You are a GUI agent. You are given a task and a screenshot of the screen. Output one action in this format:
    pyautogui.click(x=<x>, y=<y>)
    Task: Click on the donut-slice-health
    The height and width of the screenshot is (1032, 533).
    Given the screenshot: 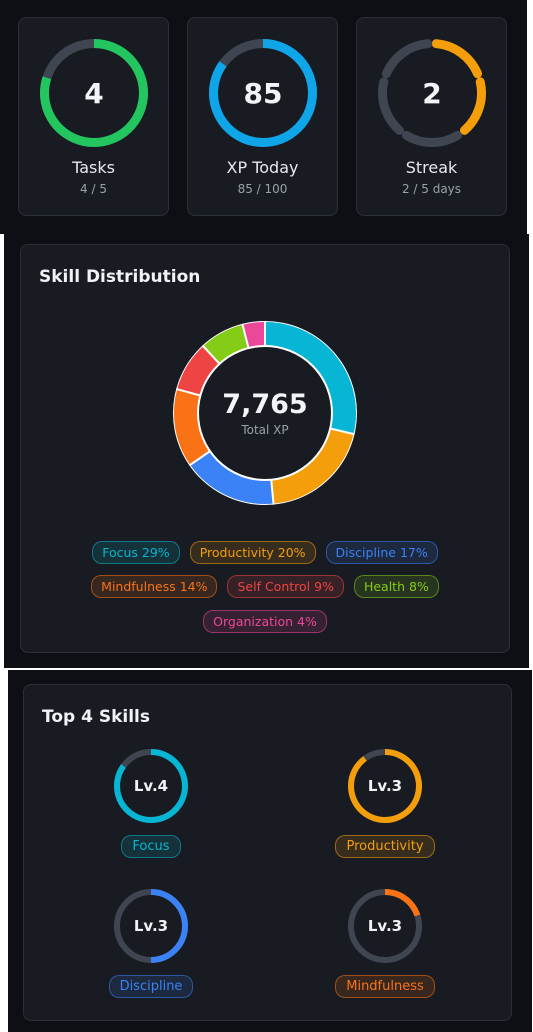 What is the action you would take?
    pyautogui.click(x=226, y=344)
    